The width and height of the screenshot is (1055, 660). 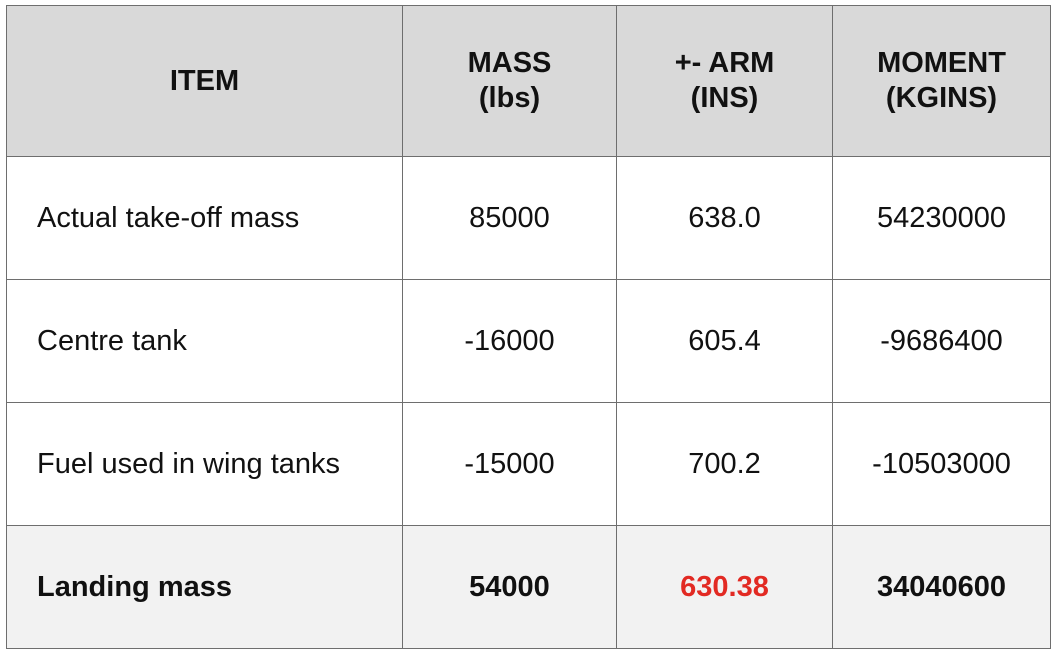 I want to click on arm-cell: 638.0, so click(x=724, y=218).